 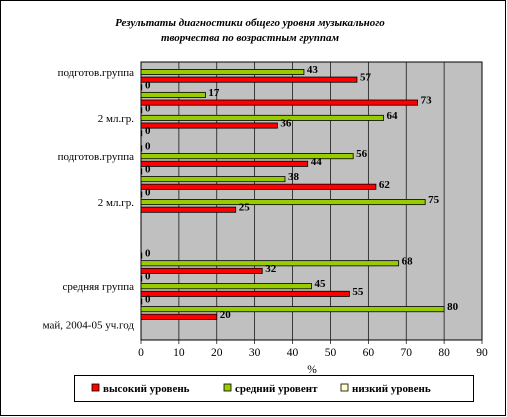 What do you see at coordinates (312, 370) in the screenshot?
I see `x-axis-label: %` at bounding box center [312, 370].